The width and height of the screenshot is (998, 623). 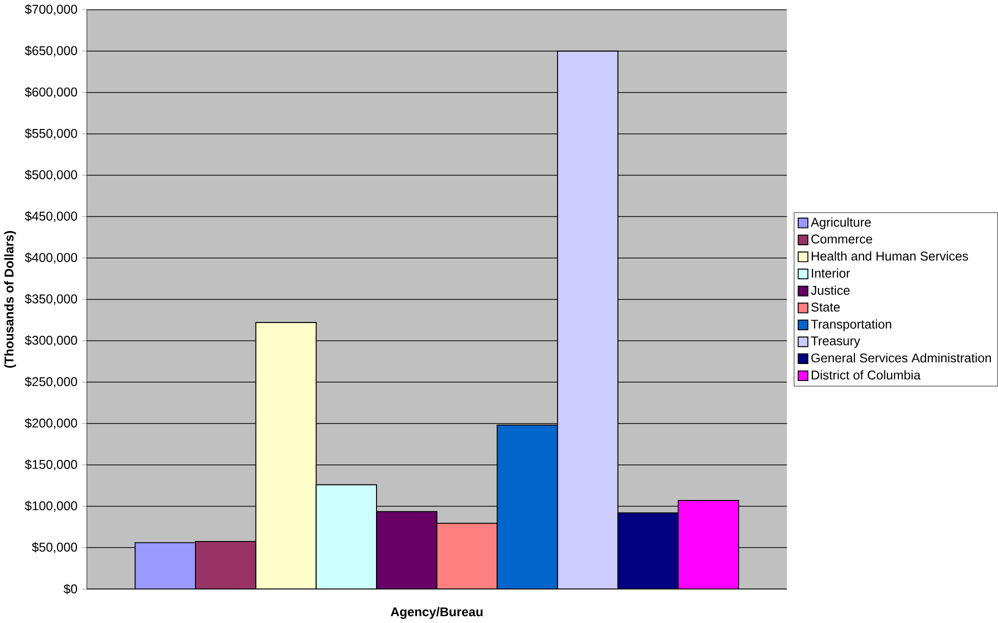 What do you see at coordinates (51, 216) in the screenshot?
I see `y-tick-label: $450,000` at bounding box center [51, 216].